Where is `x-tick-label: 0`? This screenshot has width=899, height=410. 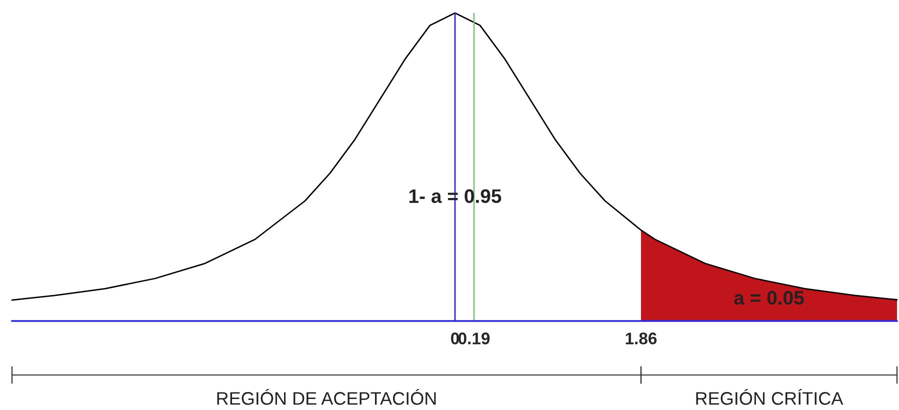 x-tick-label: 0 is located at coordinates (455, 338).